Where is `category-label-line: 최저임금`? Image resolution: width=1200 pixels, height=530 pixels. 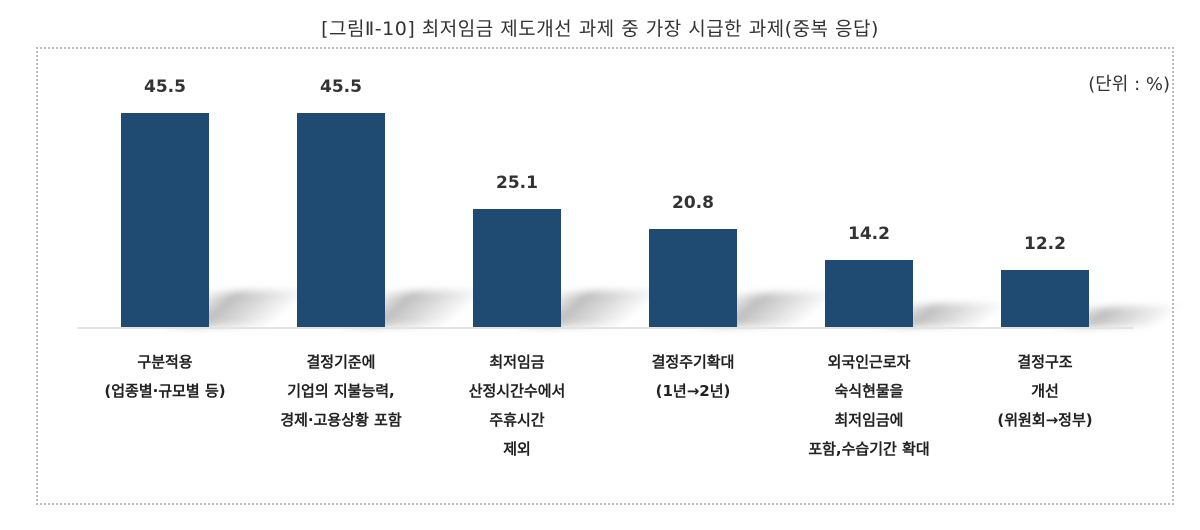
category-label-line: 최저임금 is located at coordinates (517, 362).